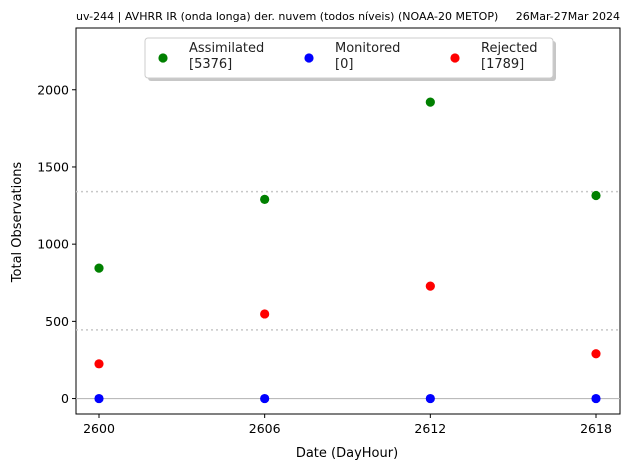 The width and height of the screenshot is (630, 470). What do you see at coordinates (509, 48) in the screenshot?
I see `legend-label-rejected: Rejected` at bounding box center [509, 48].